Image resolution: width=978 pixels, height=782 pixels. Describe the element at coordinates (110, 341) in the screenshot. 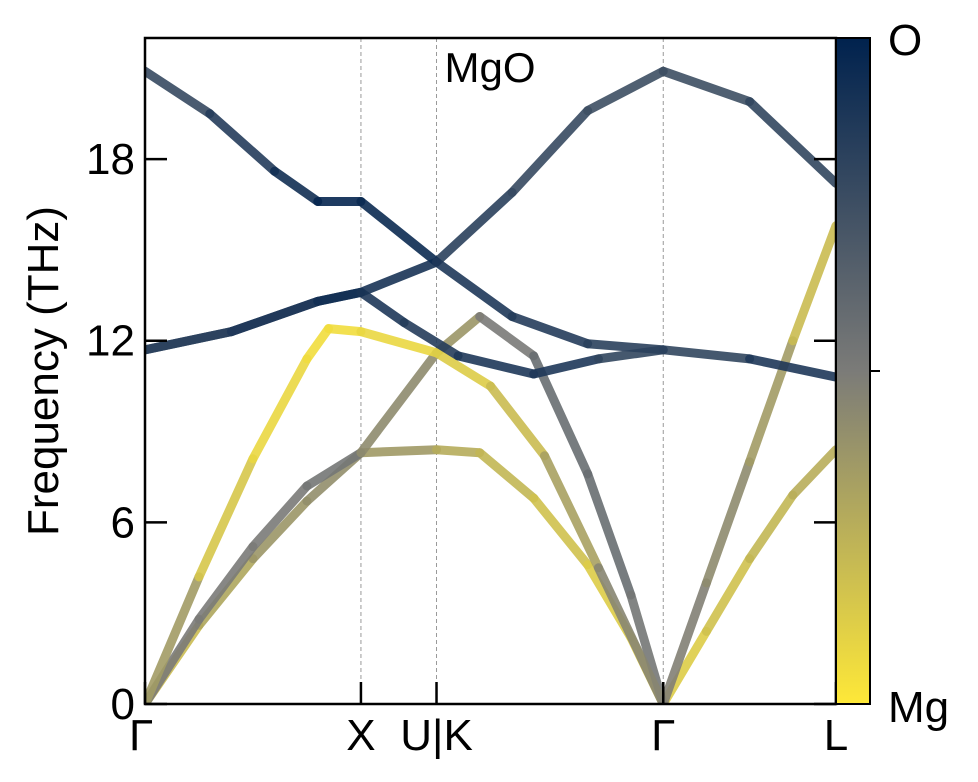

I see `y-tick-label: 12` at that location.